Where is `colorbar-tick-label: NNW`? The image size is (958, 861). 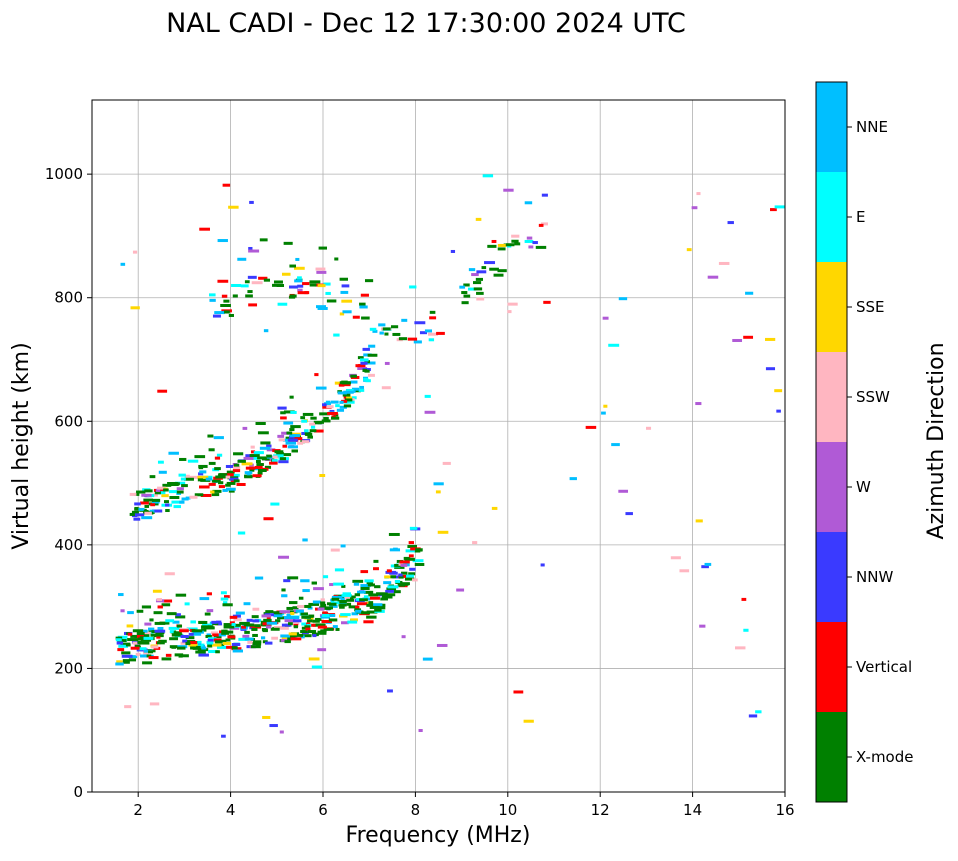
colorbar-tick-label: NNW is located at coordinates (874, 577).